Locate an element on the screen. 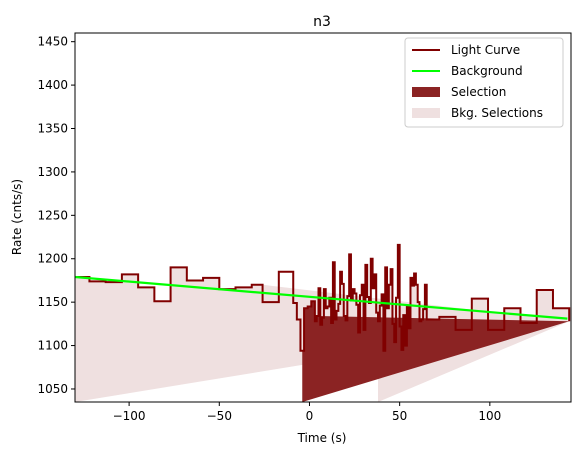 Image resolution: width=584 pixels, height=455 pixels. x-tick-label: 50 is located at coordinates (399, 416).